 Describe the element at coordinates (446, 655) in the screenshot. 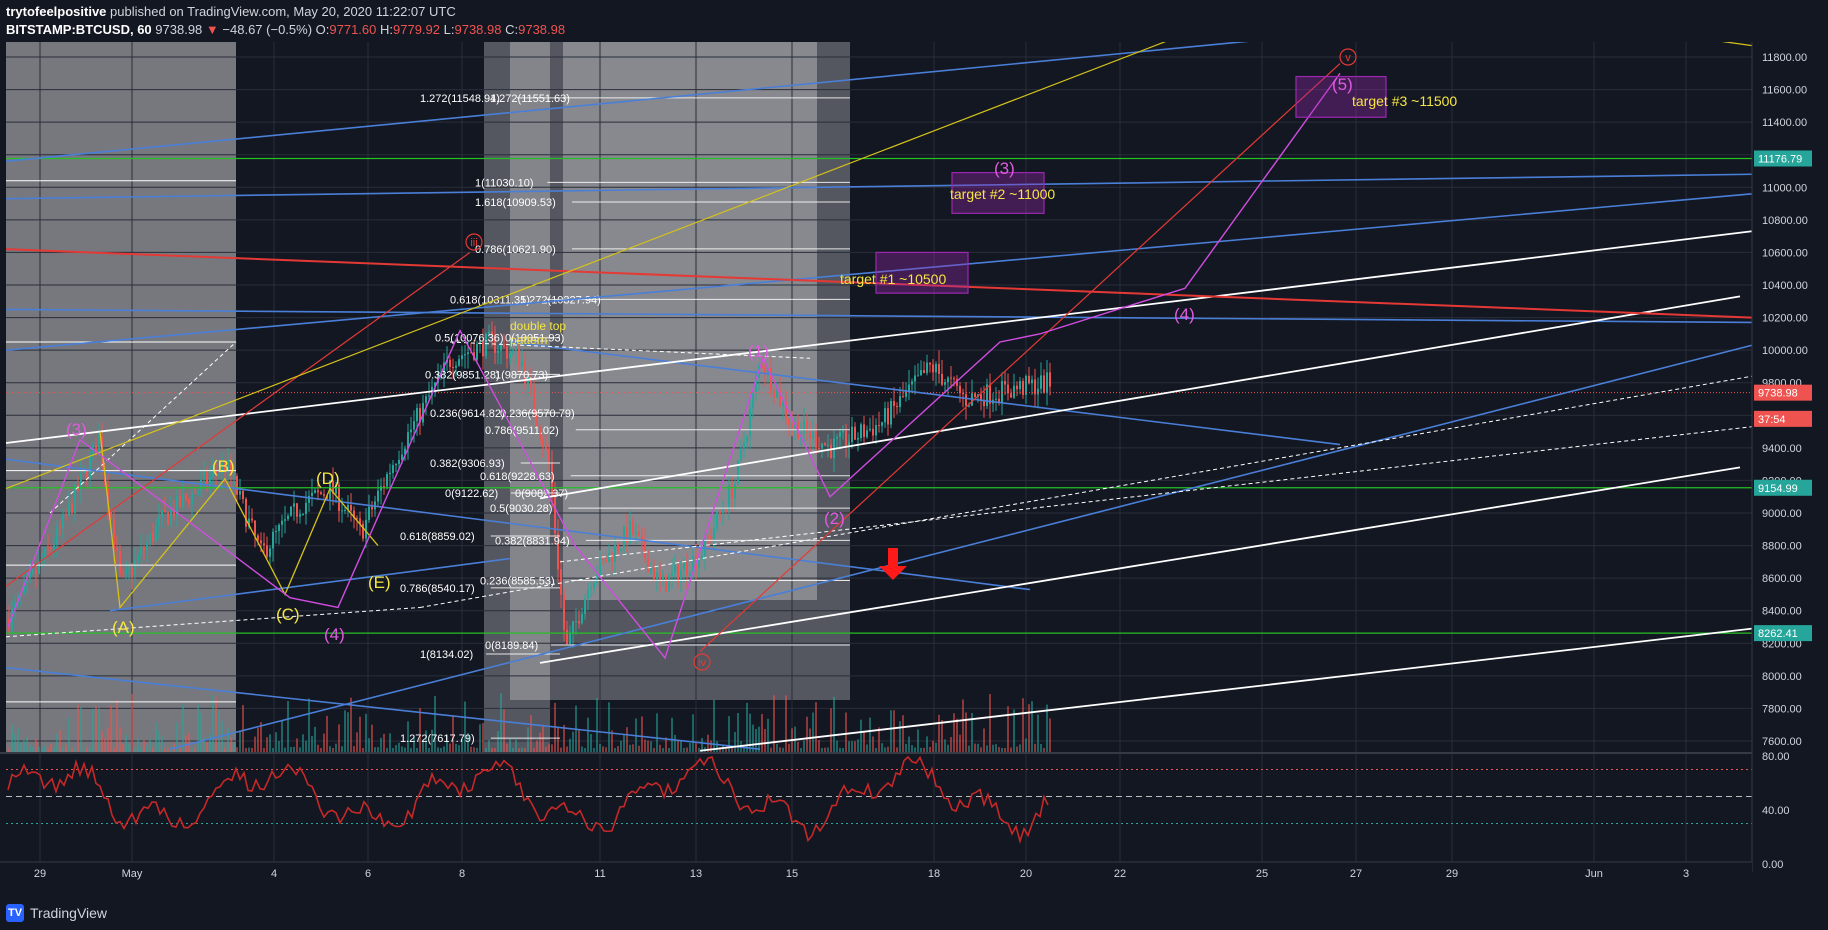

I see `fib-label: 1(8134.02)` at that location.